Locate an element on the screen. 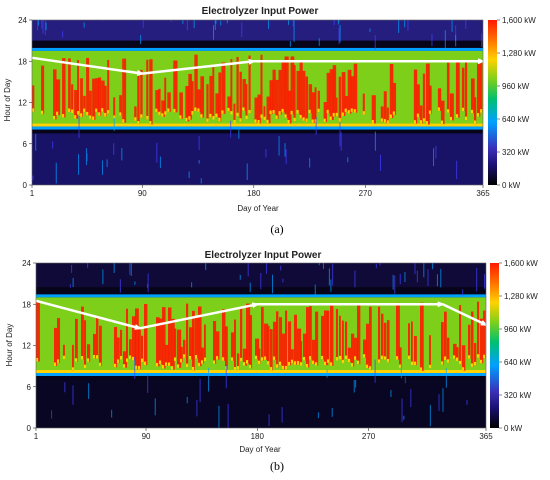 The height and width of the screenshot is (480, 550). colorbar-label: 640 kW is located at coordinates (516, 119).